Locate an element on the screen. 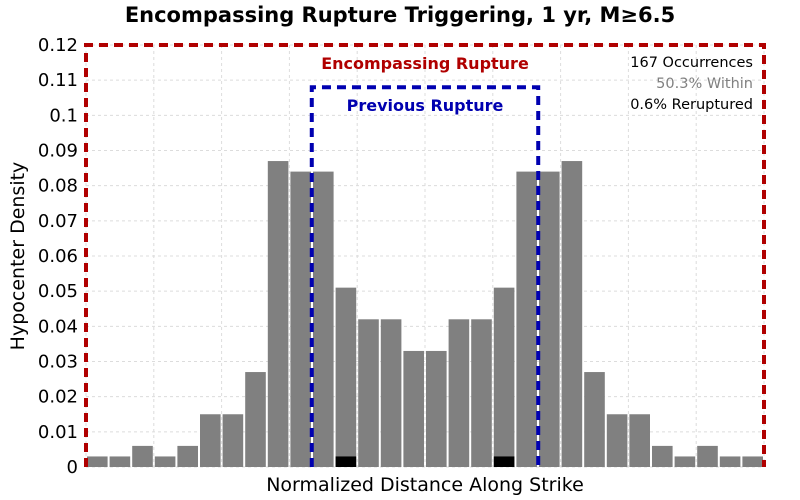  x-axis-label: Normalized Distance Along Strike is located at coordinates (425, 485).